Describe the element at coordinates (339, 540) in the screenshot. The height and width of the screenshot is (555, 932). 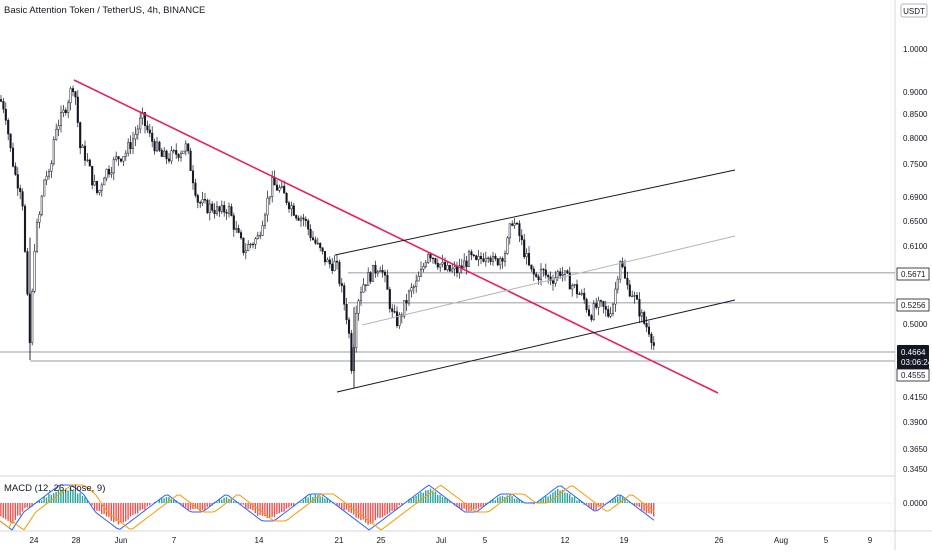
I see `time-tick-label: 21` at that location.